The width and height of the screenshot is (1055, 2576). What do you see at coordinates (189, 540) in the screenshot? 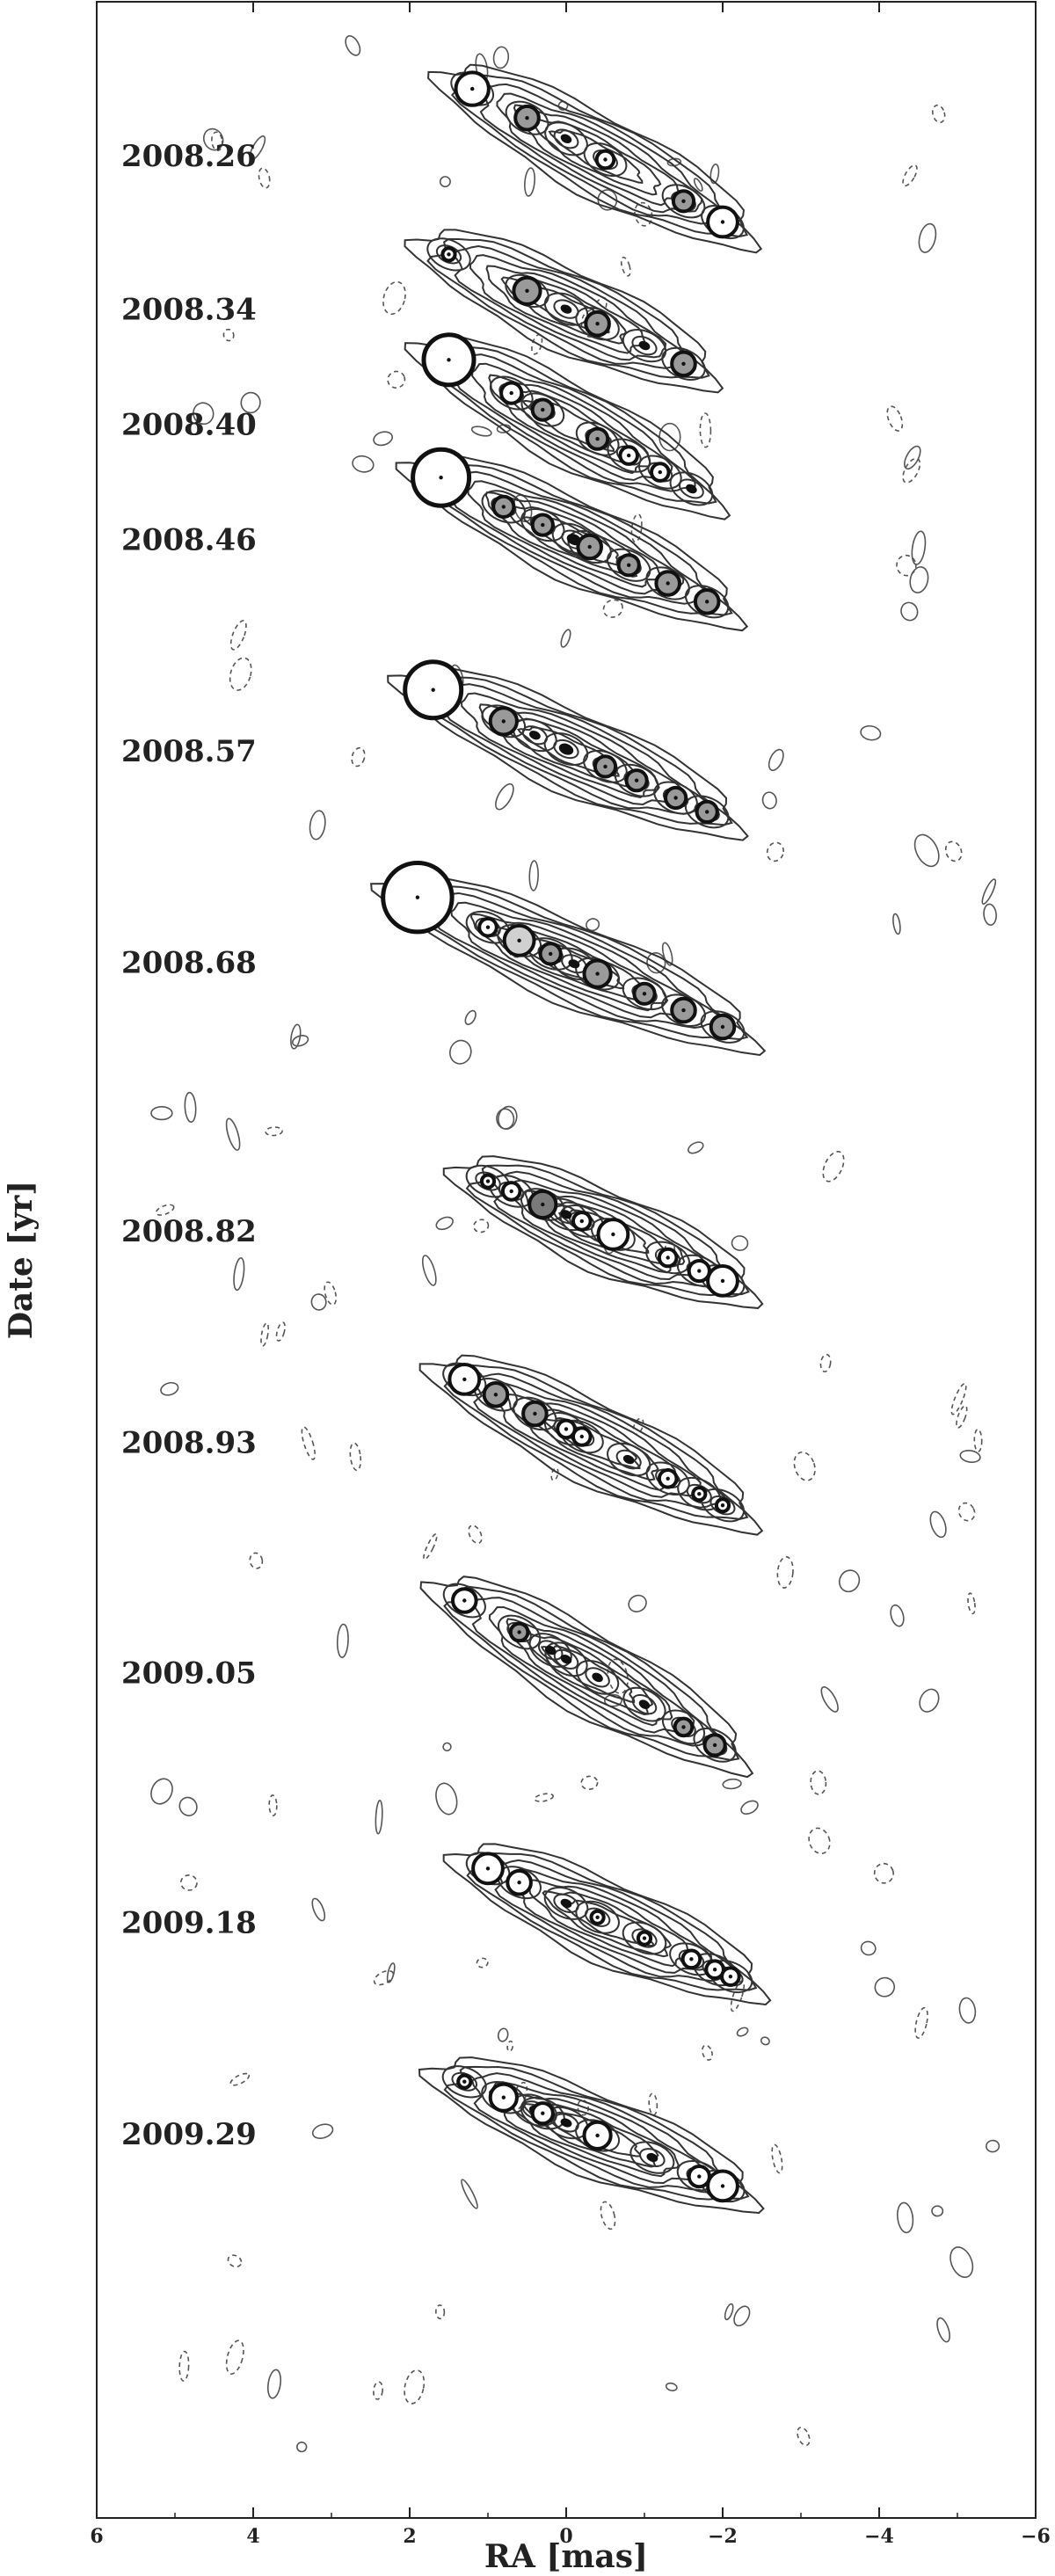
I see `epoch-label: 2008.46` at bounding box center [189, 540].